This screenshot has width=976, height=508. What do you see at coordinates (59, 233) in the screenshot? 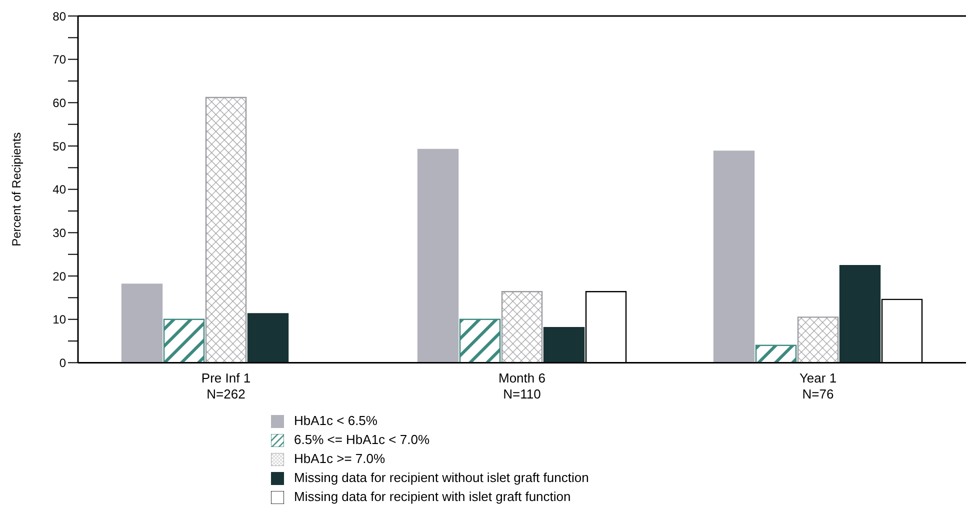
I see `y-tick-label: 30` at bounding box center [59, 233].